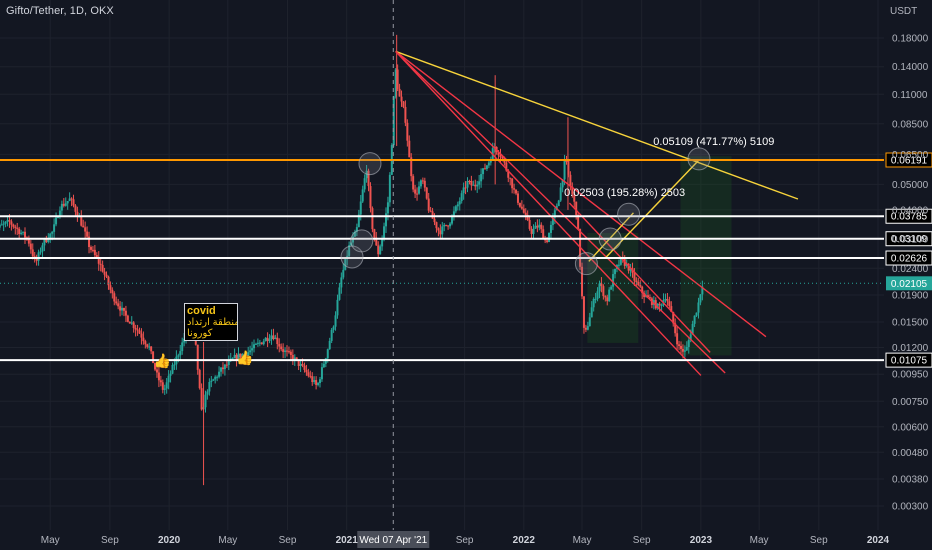 This screenshot has height=550, width=932. I want to click on y-tick-label: 0.18000, so click(910, 39).